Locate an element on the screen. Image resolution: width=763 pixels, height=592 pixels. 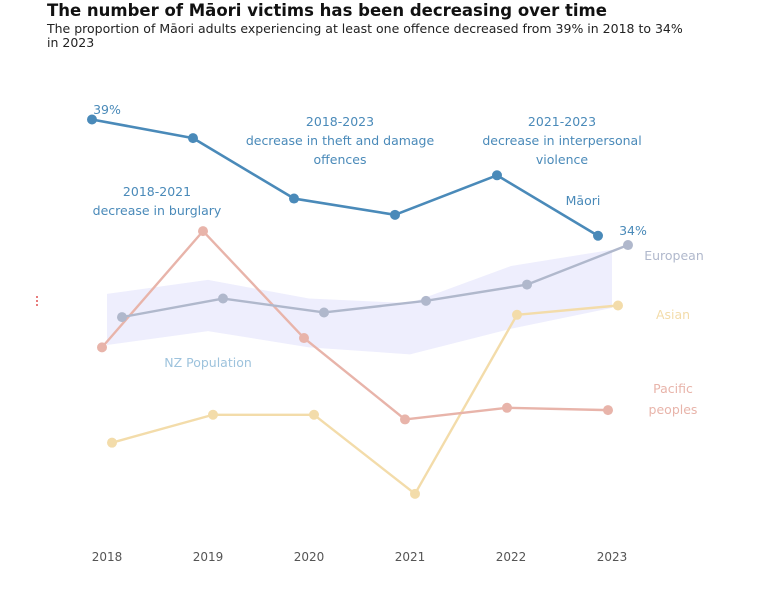
data-point-pacific-peoples-2019 is located at coordinates (203, 231).